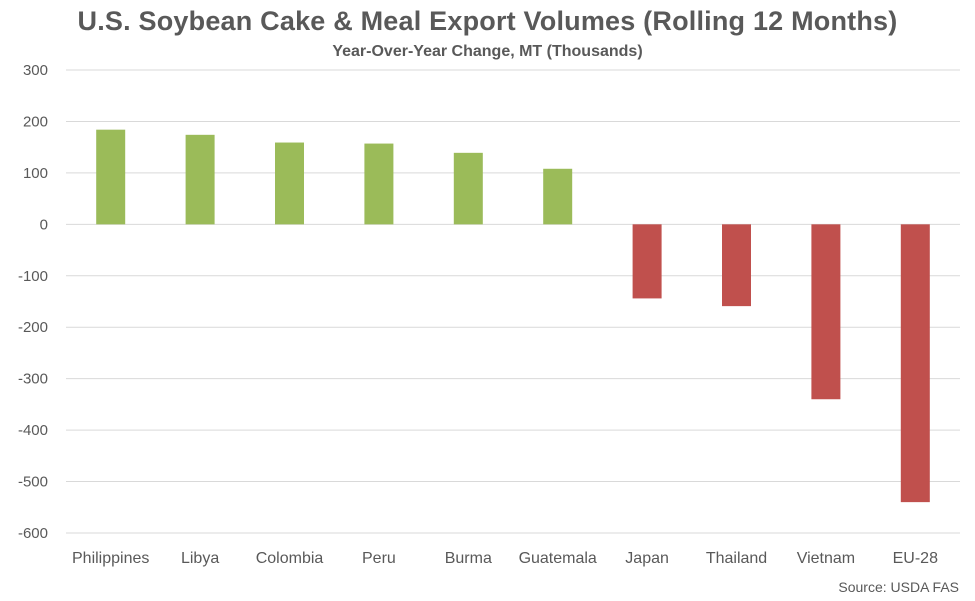  Describe the element at coordinates (736, 558) in the screenshot. I see `x-tick-label: Thailand` at that location.